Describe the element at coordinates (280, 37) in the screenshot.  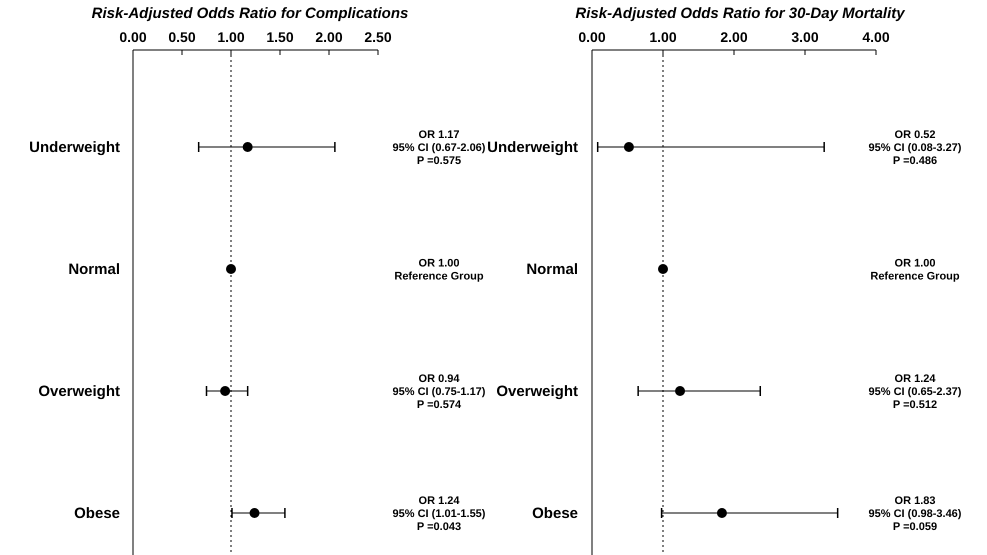
I see `x-tick-label: 1.50` at that location.